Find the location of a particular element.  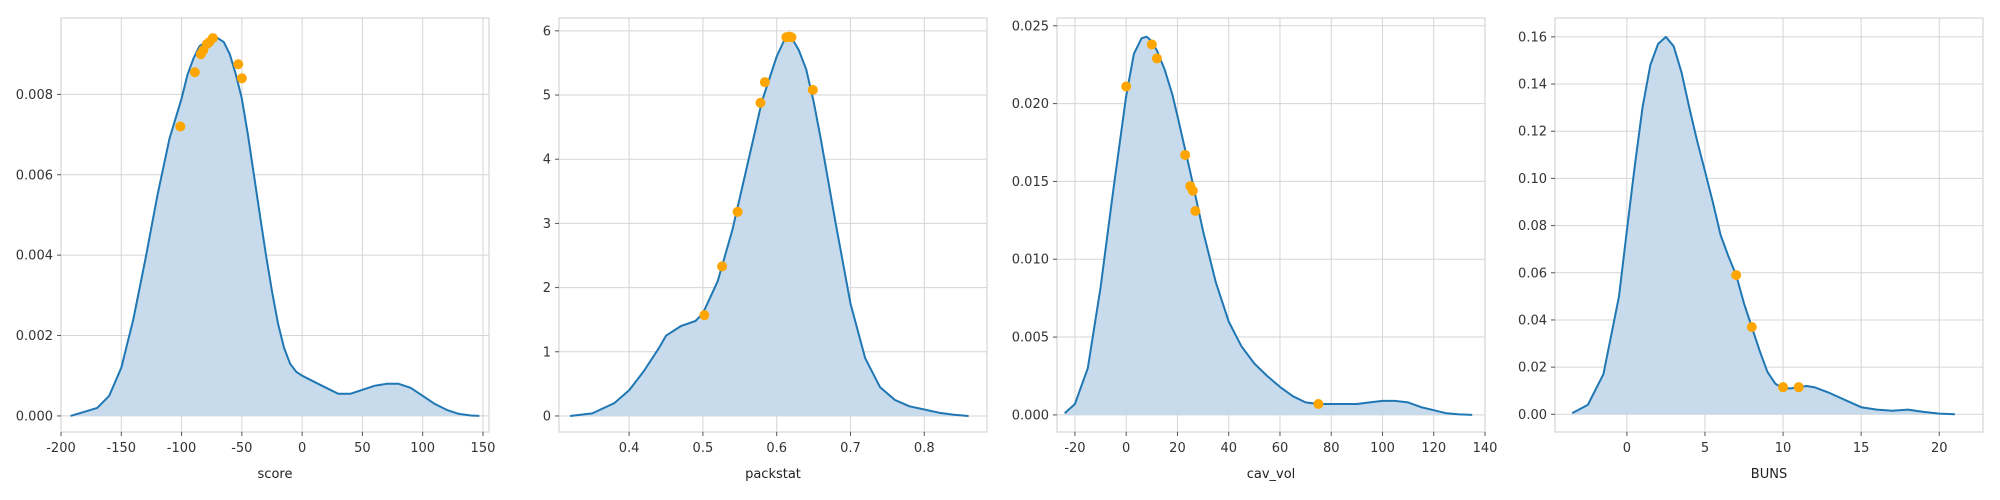

x-tick-label: 140 is located at coordinates (1485, 448).